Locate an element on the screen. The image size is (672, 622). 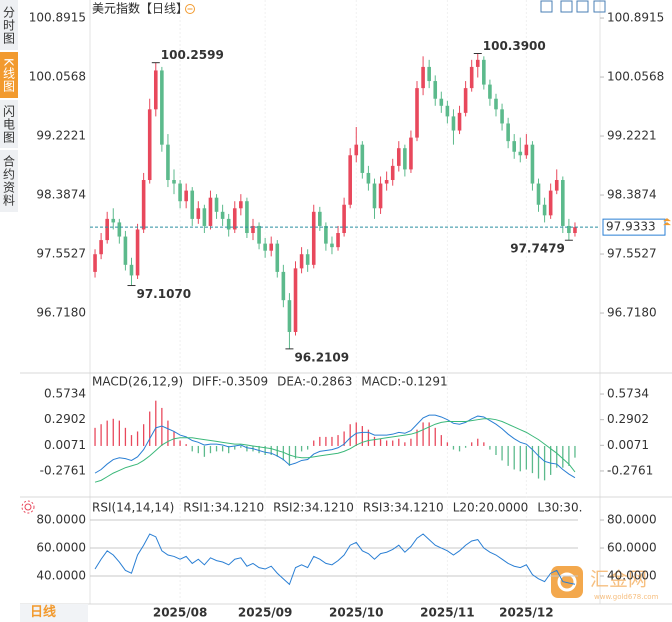
legend-entry: RSI1:34.1210 is located at coordinates (223, 508).